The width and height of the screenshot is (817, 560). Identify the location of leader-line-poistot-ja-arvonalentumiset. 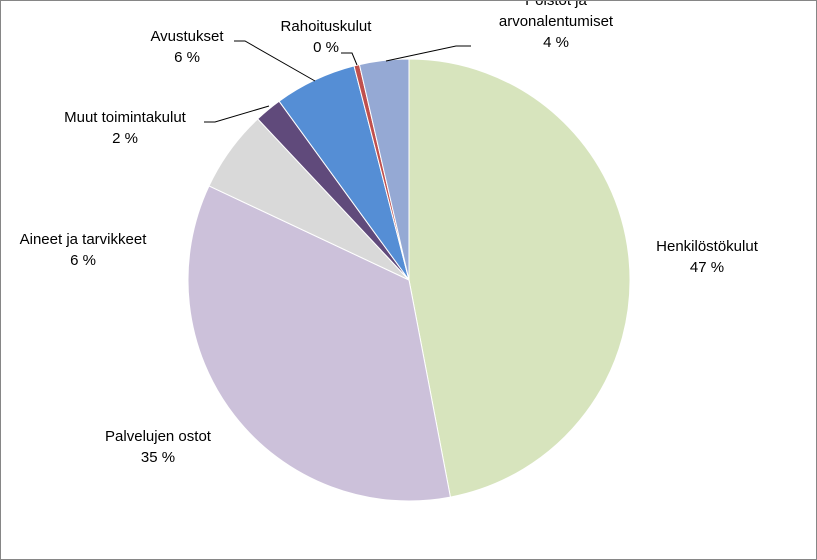
(428, 53).